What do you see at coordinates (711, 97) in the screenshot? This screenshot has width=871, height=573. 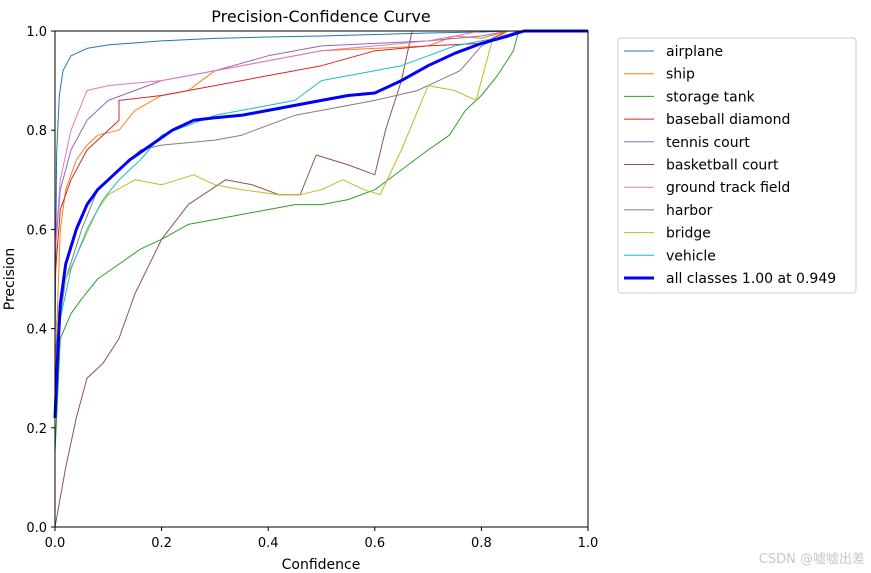 I see `legend-label: storage tank` at bounding box center [711, 97].